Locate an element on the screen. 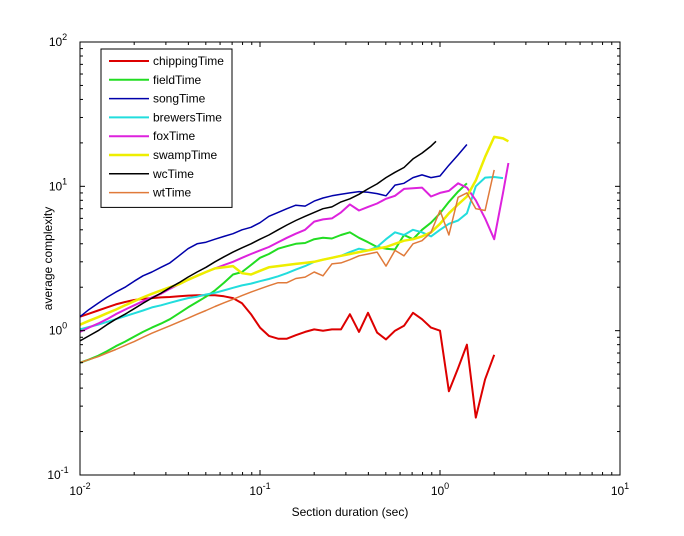 The width and height of the screenshot is (684, 536). legend-label-foxTime: foxTime is located at coordinates (174, 136).